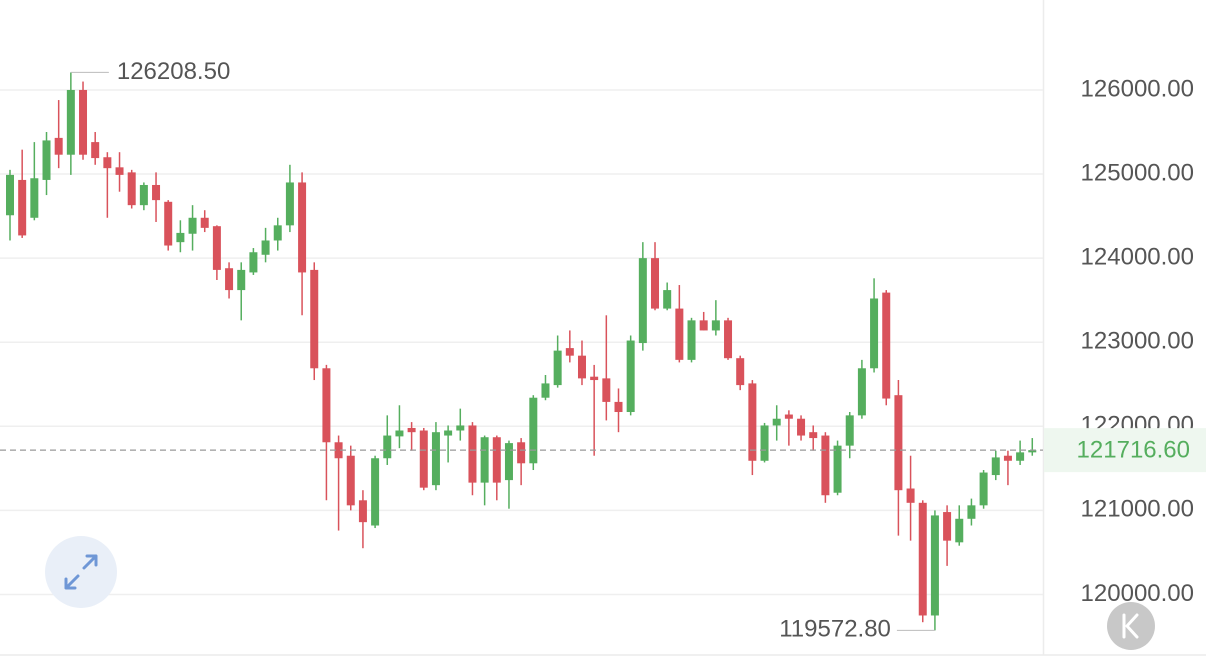 The width and height of the screenshot is (1206, 662). What do you see at coordinates (835, 629) in the screenshot?
I see `min-label: 119572.80` at bounding box center [835, 629].